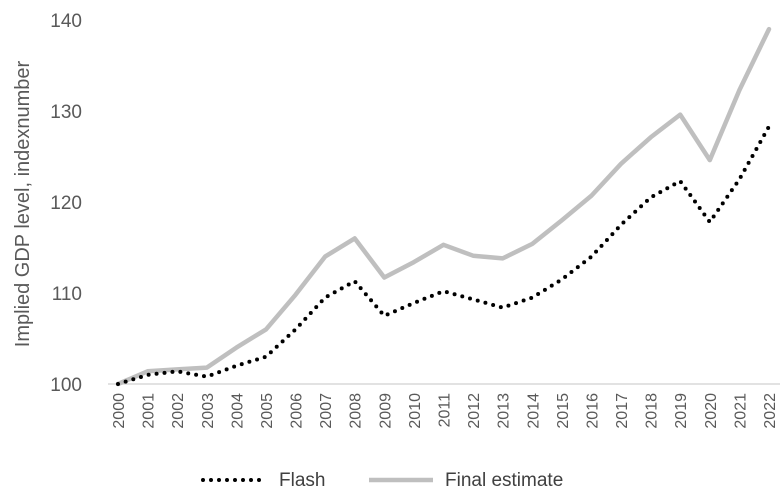  What do you see at coordinates (533, 411) in the screenshot?
I see `x-tick-label: 2014` at bounding box center [533, 411].